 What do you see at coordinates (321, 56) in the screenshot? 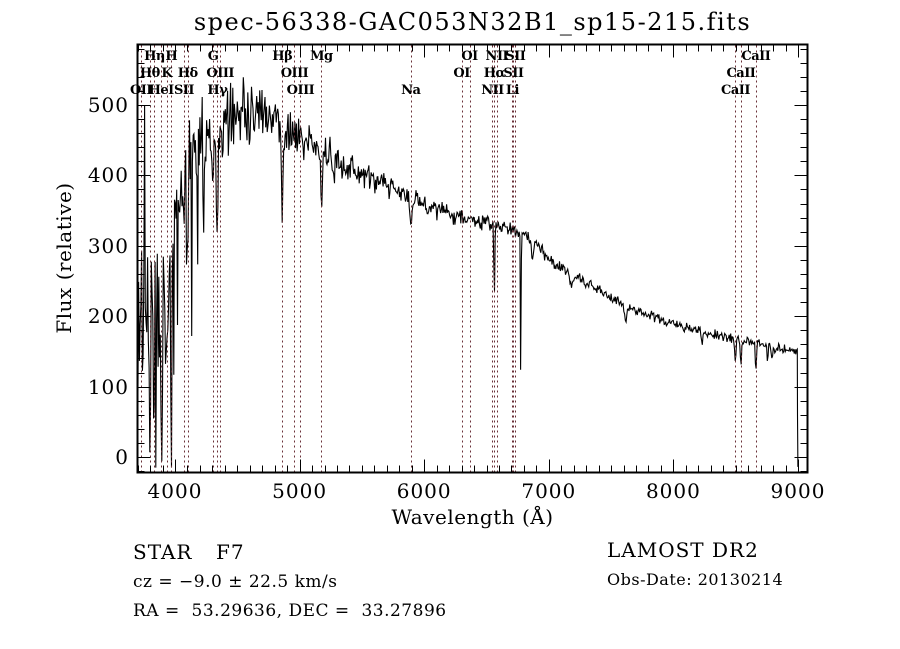
I see `spectral-line-label: Mg` at bounding box center [321, 56].